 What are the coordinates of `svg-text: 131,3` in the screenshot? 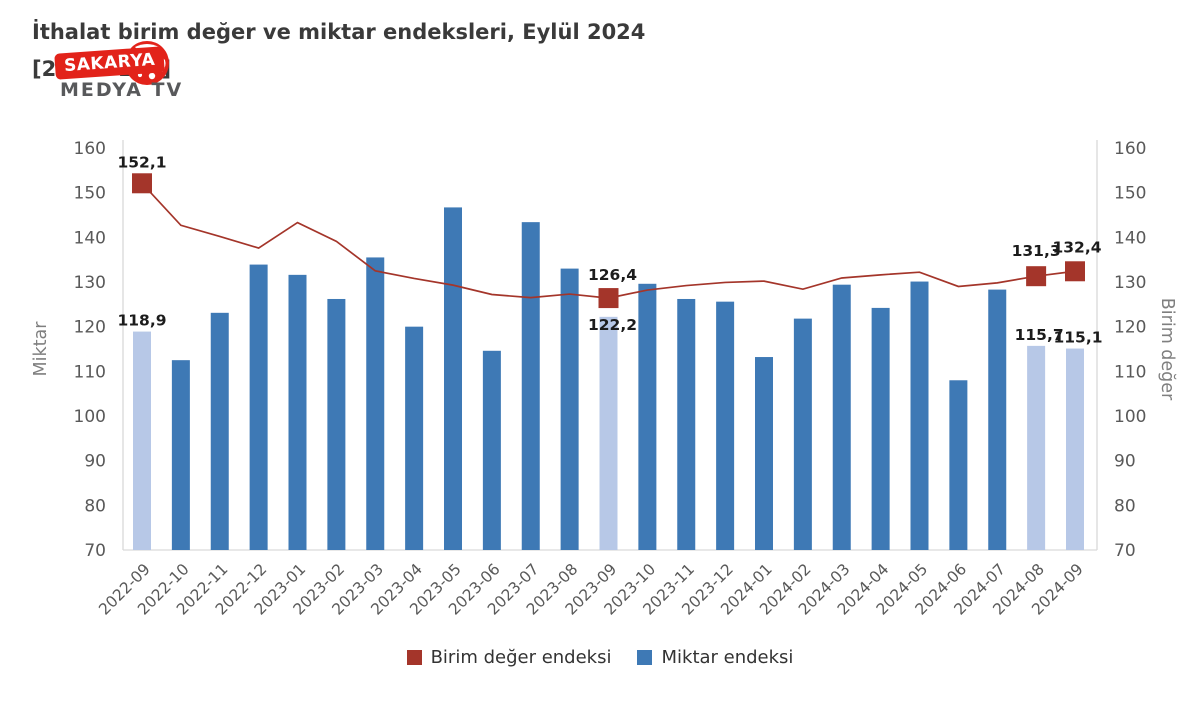 It's located at (1036, 251).